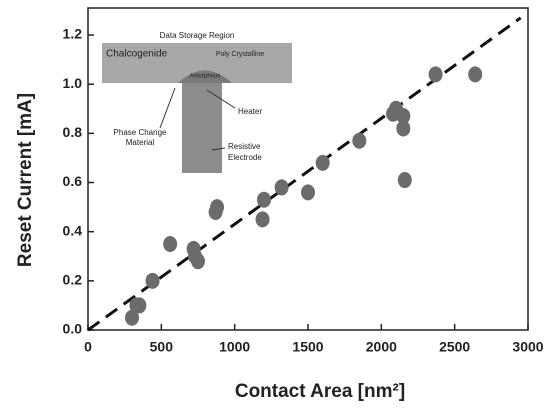 The image size is (550, 409). I want to click on inset-label: Phase Change, so click(140, 132).